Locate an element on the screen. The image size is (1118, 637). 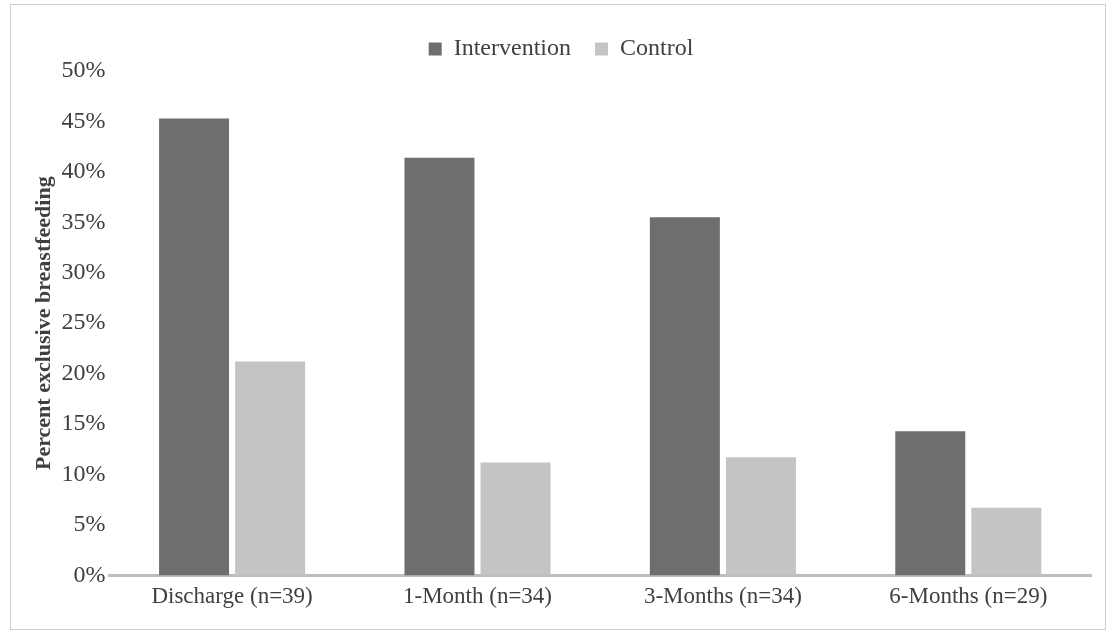
y-tick-label: 40% is located at coordinates (83, 170).